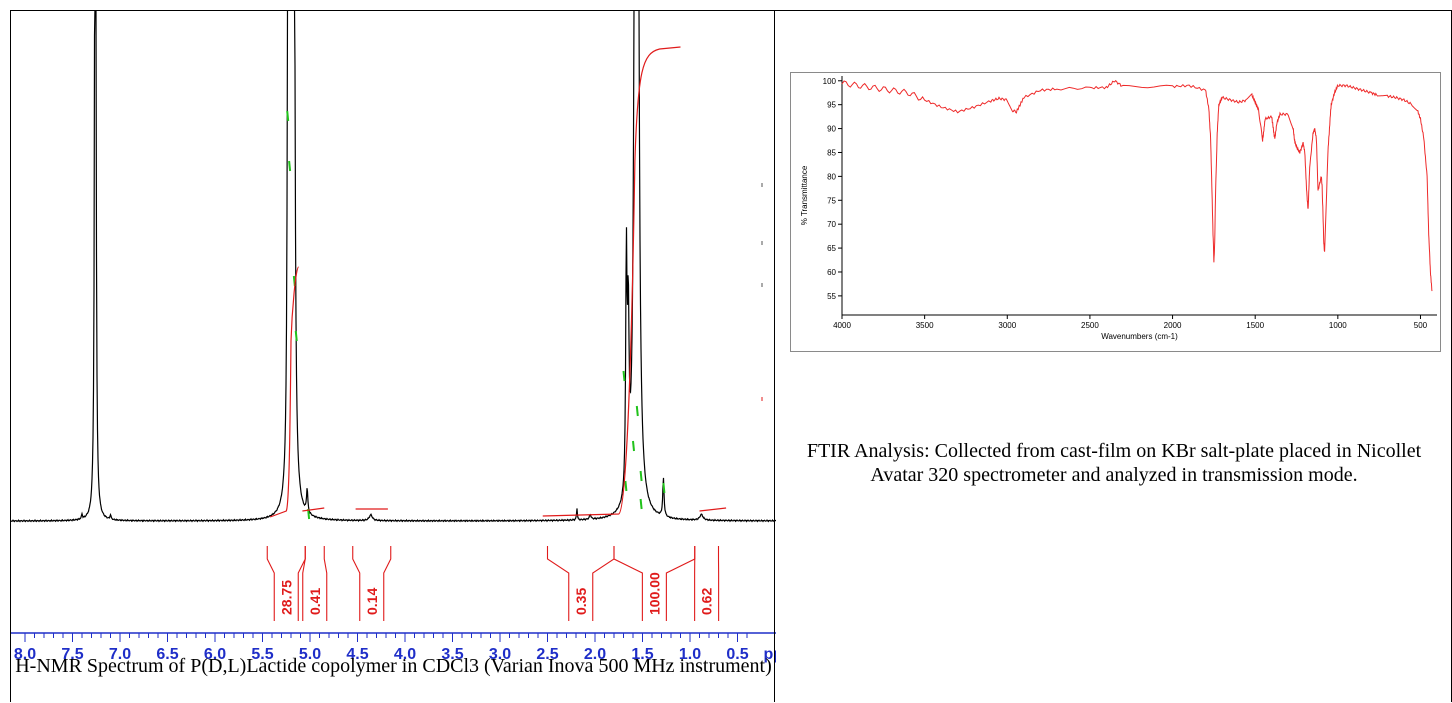 This screenshot has width=1452, height=703. What do you see at coordinates (925, 325) in the screenshot?
I see `ftir-x-tick-label: 3500` at bounding box center [925, 325].